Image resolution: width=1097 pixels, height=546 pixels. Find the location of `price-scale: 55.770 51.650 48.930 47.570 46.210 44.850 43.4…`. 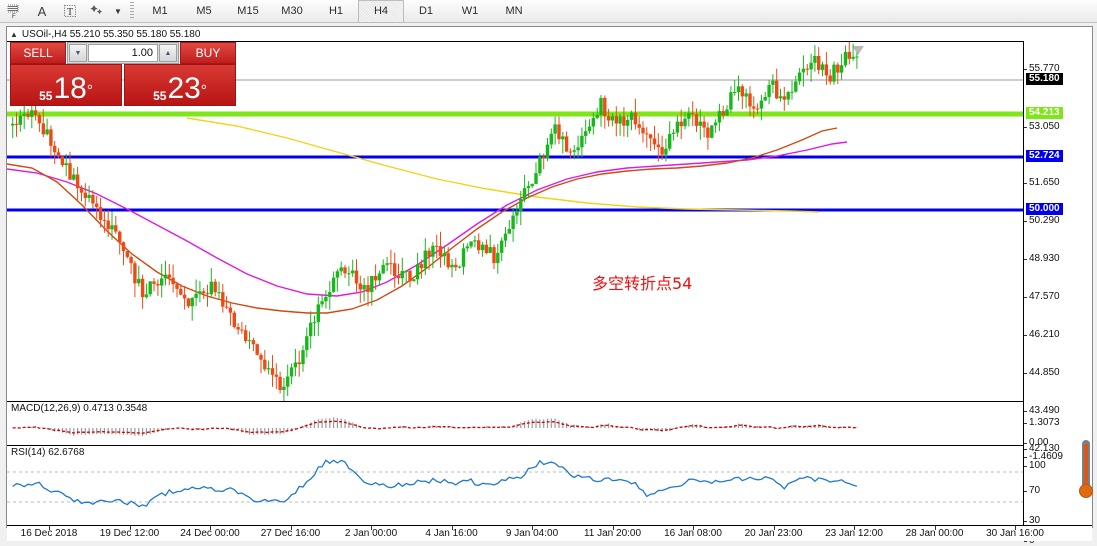

price-scale: 55.770 51.650 48.930 47.570 46.210 44.850 43.4… is located at coordinates (1057, 293).